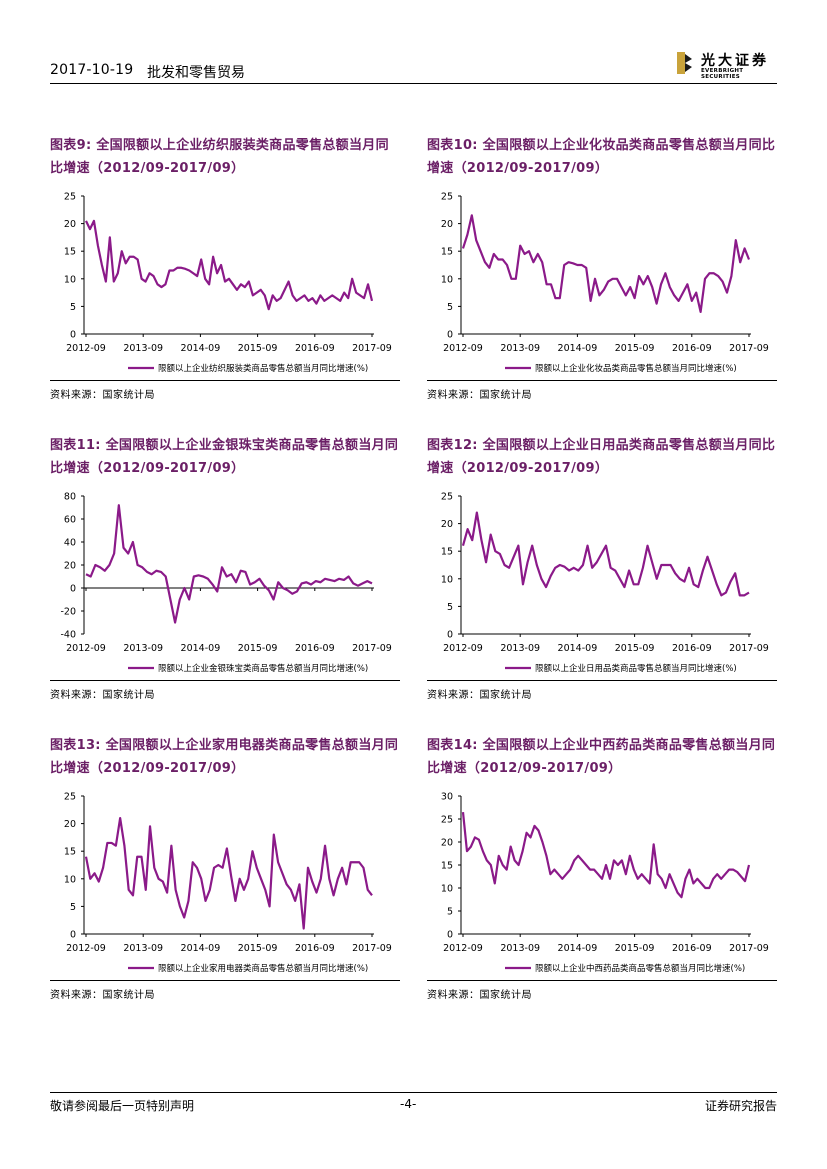 The image size is (827, 1169). What do you see at coordinates (740, 1106) in the screenshot?
I see `footer-doc-type: 证券研究报告` at bounding box center [740, 1106].